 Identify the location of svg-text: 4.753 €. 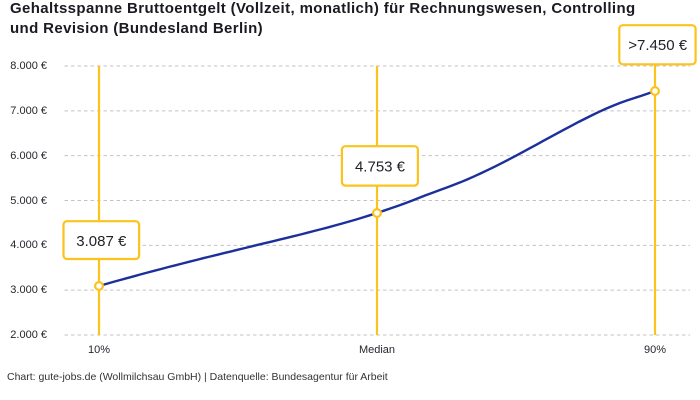
(380, 166).